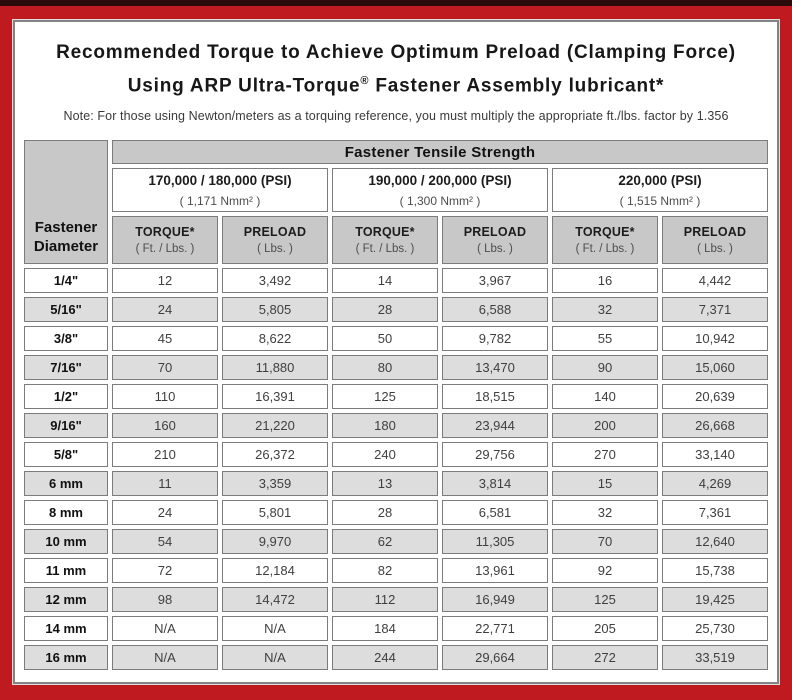  What do you see at coordinates (244, 86) in the screenshot?
I see `title-line2-pre: Using ARP Ultra-Torque` at bounding box center [244, 86].